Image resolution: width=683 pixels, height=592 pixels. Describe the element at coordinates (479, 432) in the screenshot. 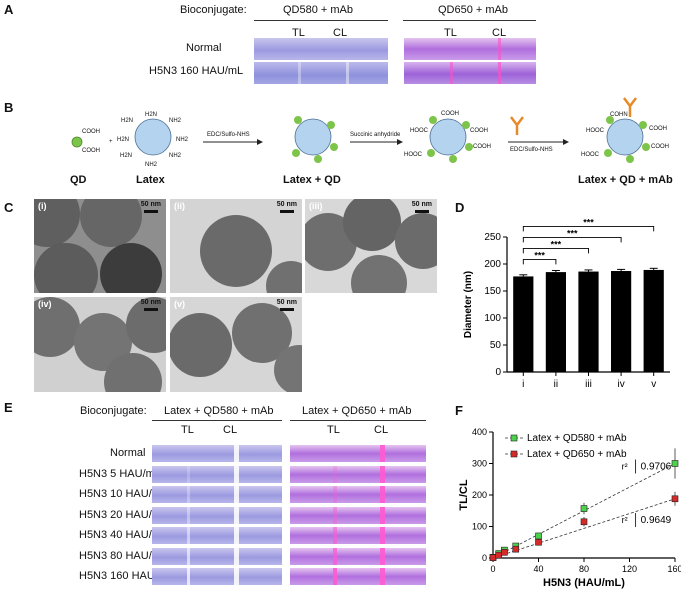

I see `y-tick-label: 400` at that location.